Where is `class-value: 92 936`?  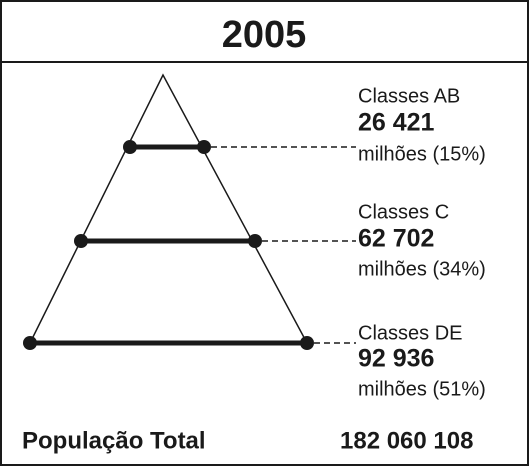
class-value: 92 936 is located at coordinates (396, 359).